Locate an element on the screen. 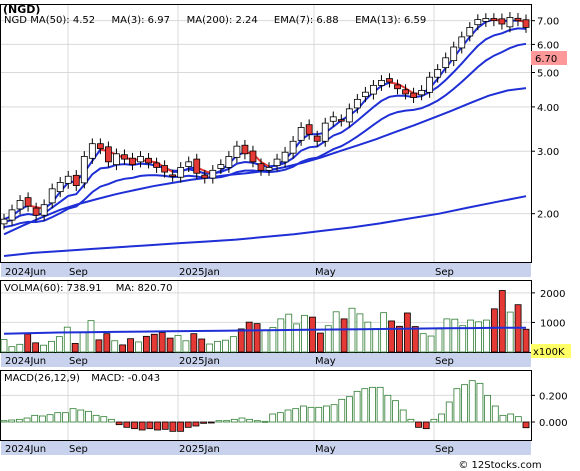  y-tick-label: 4.00 is located at coordinates (548, 108).